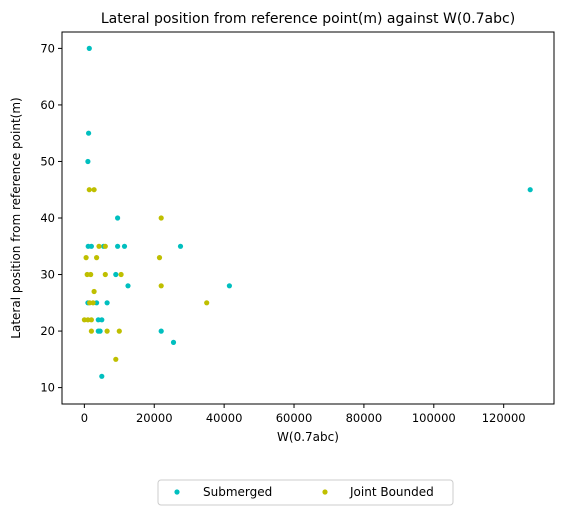  I want to click on x-tick-label: 120000, so click(504, 418).